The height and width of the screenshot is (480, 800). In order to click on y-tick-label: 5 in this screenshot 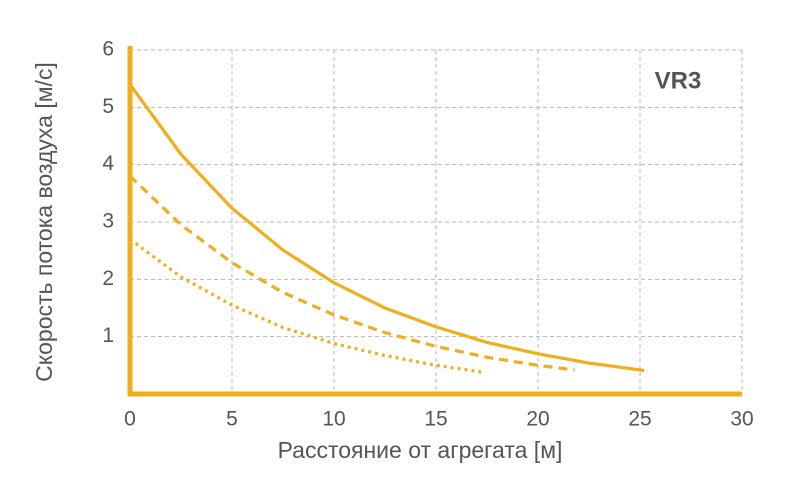, I will do `click(108, 106)`.